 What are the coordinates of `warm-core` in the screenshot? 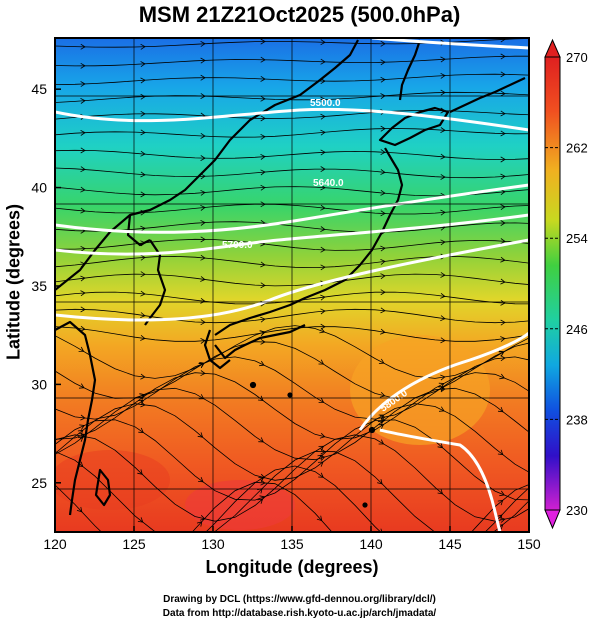 It's located at (112, 480).